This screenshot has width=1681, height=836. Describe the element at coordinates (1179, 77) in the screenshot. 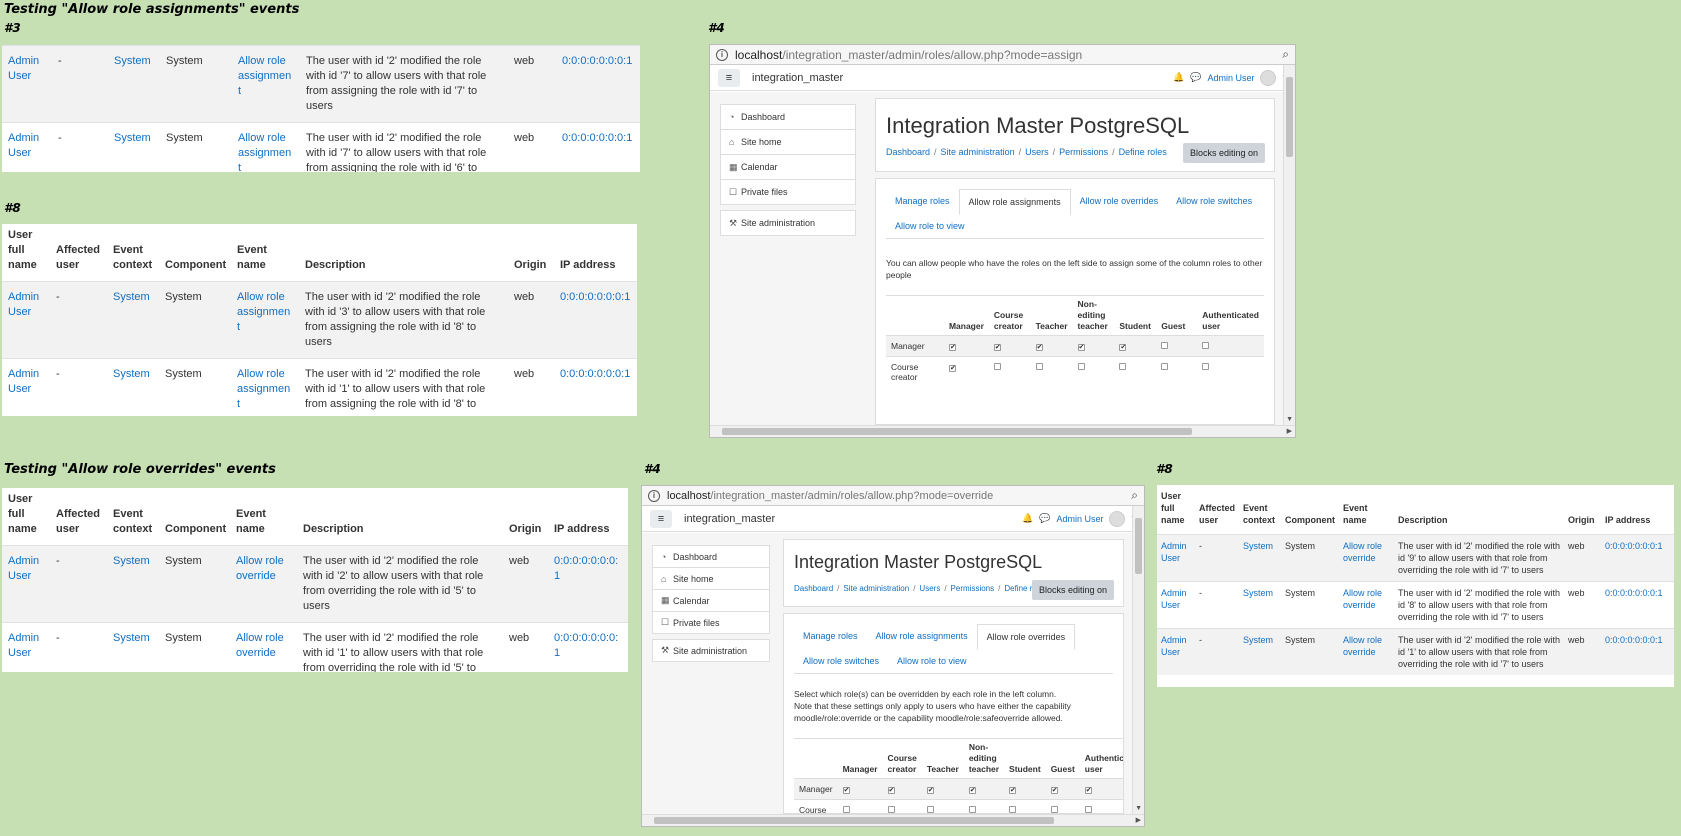

I see `bell-icon: 🔔` at that location.